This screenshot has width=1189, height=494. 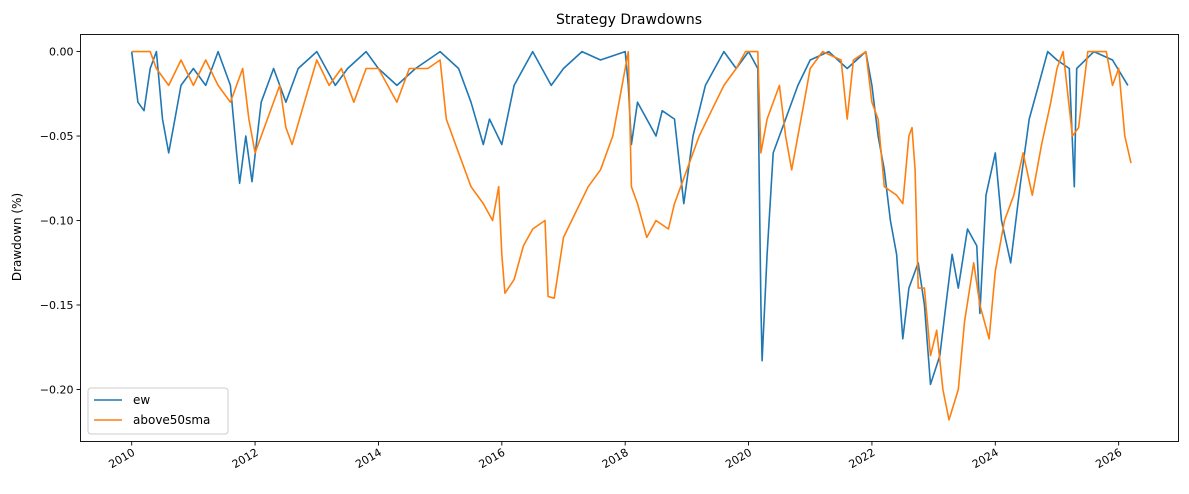 What do you see at coordinates (368, 458) in the screenshot?
I see `x-tick-label: 2014` at bounding box center [368, 458].